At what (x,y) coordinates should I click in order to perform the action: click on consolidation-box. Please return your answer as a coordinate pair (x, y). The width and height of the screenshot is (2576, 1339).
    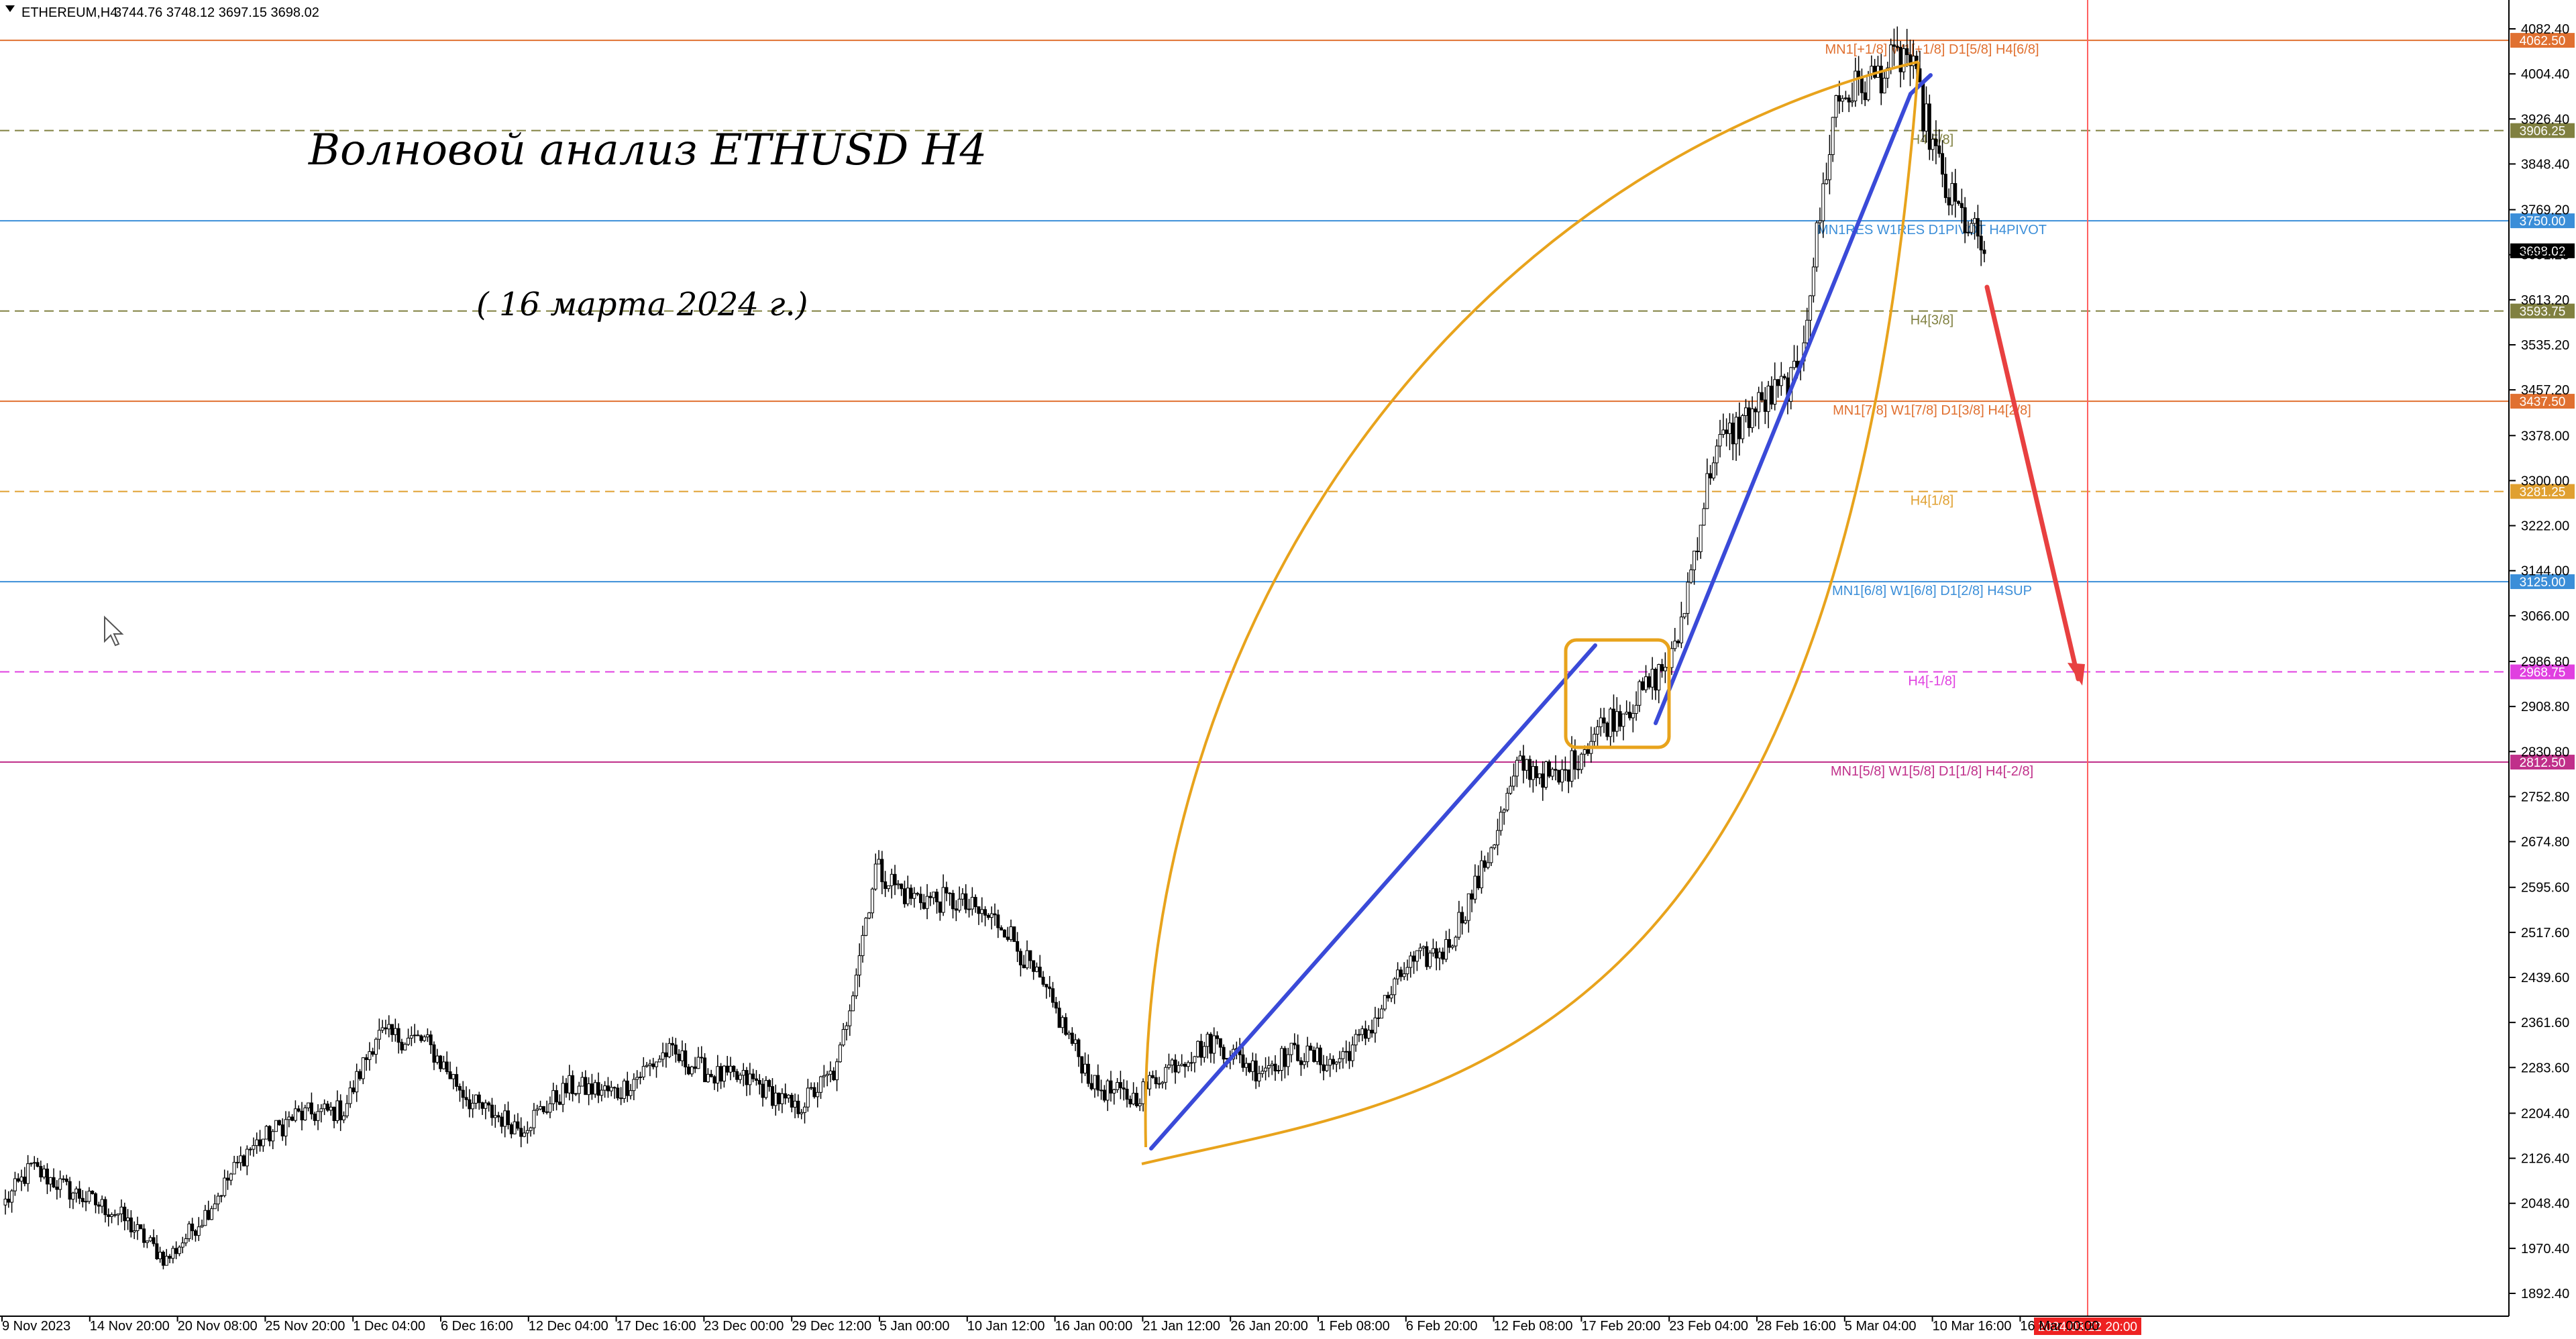
    Looking at the image, I should click on (1617, 693).